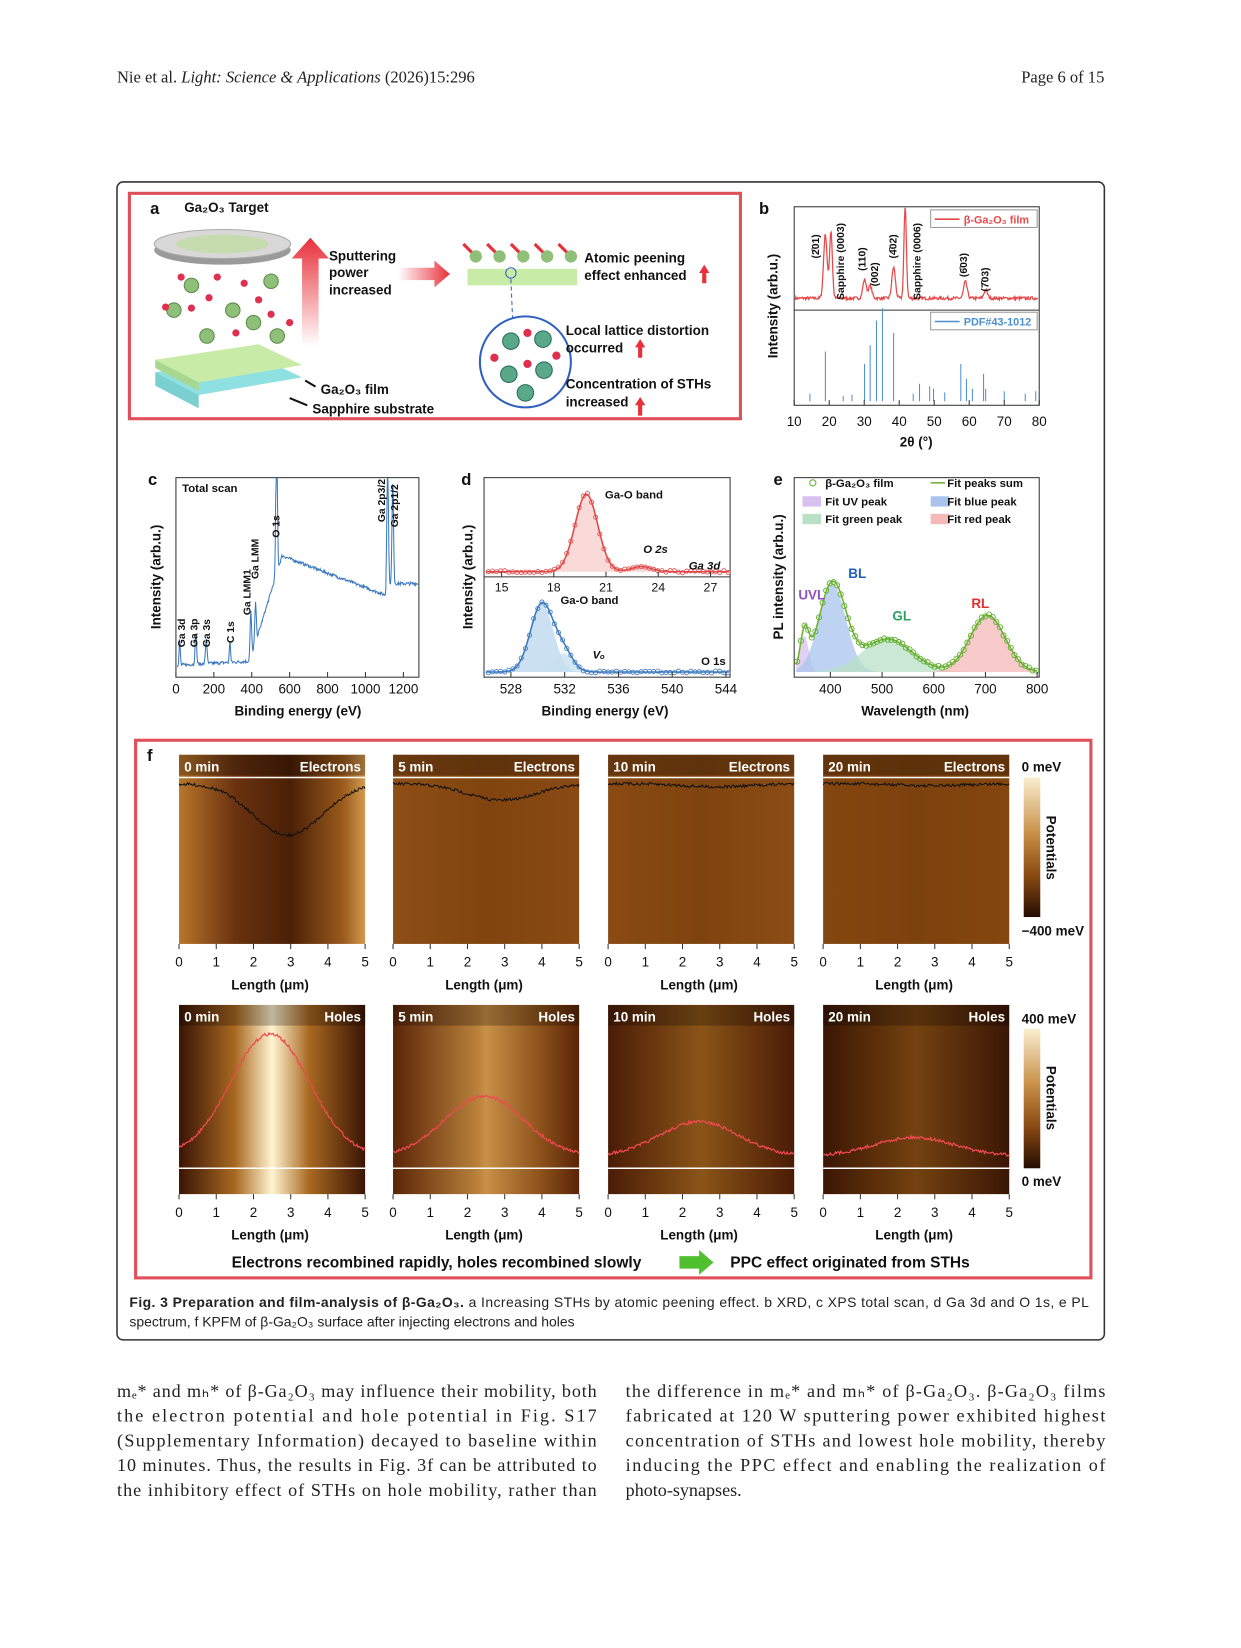 The width and height of the screenshot is (1241, 1648). I want to click on x-tick-label: 24, so click(658, 587).